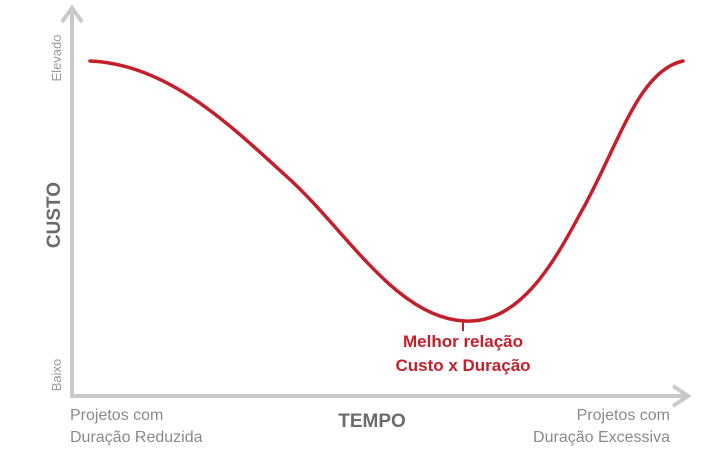 The height and width of the screenshot is (452, 727). What do you see at coordinates (116, 415) in the screenshot?
I see `x-axis-left-label-line1: Projetos com` at bounding box center [116, 415].